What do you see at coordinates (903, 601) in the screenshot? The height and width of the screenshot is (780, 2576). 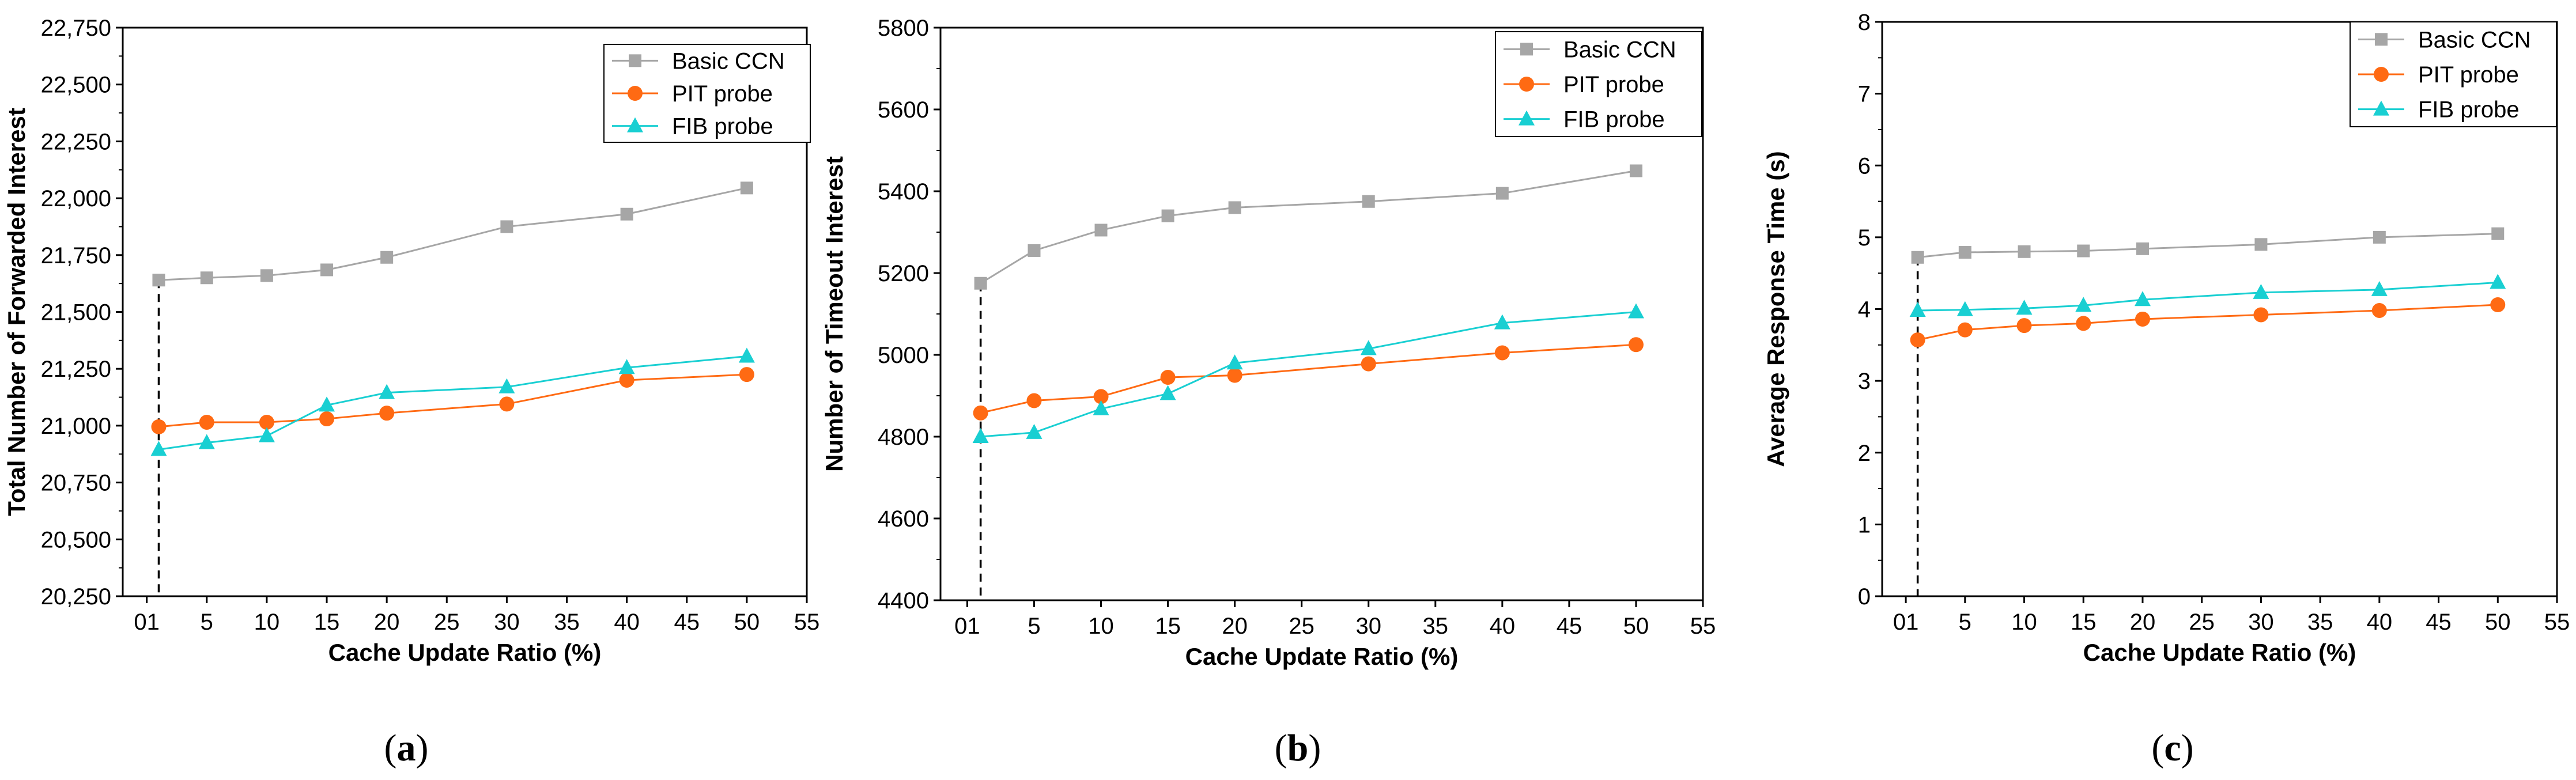 I see `y-tick-label: 4400` at bounding box center [903, 601].